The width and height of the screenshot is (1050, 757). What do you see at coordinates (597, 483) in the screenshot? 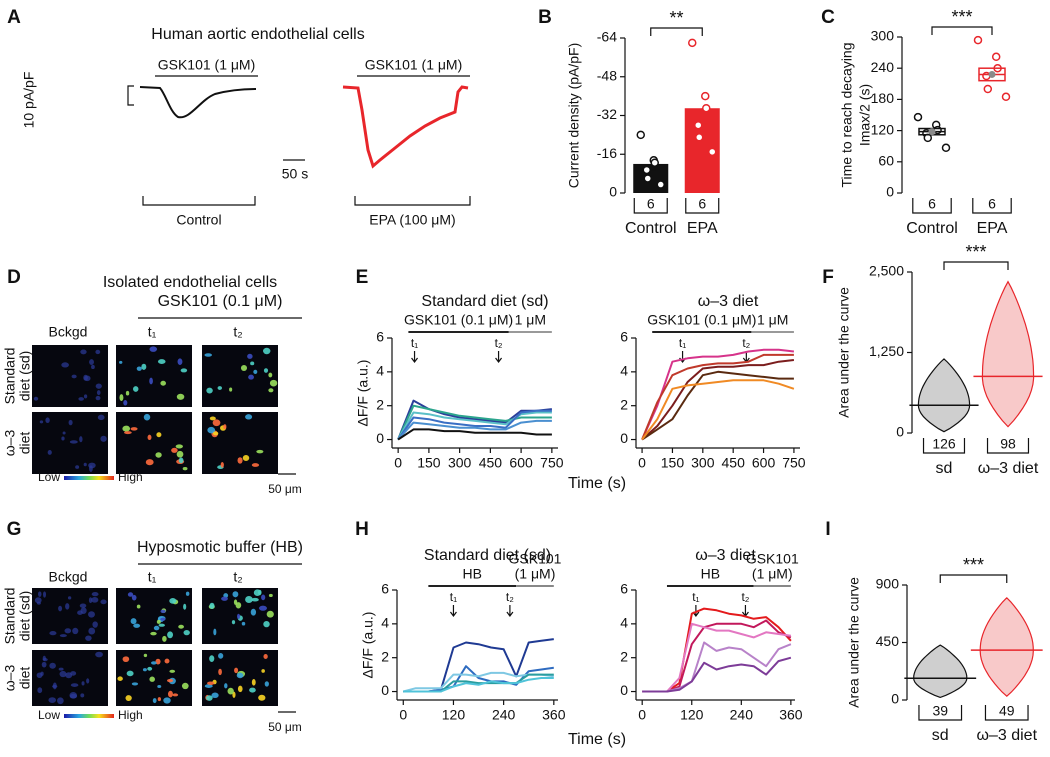
I see `x-axis-label: Time (s)` at bounding box center [597, 483].